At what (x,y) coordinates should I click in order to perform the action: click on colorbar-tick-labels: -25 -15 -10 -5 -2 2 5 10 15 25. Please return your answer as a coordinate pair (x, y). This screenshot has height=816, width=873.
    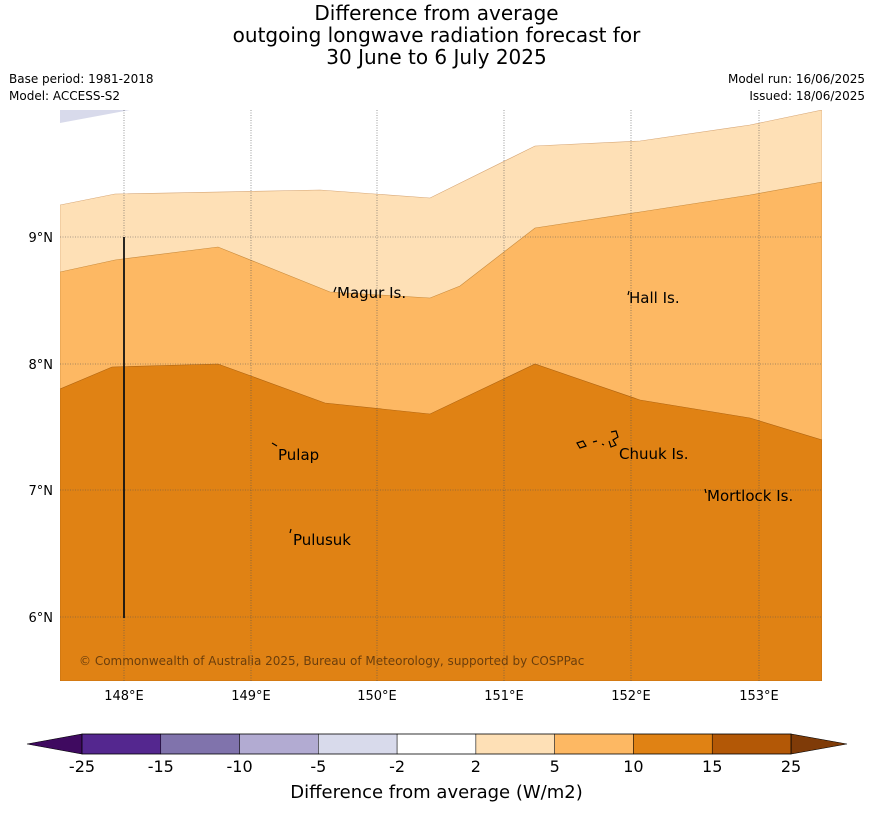
    Looking at the image, I should click on (435, 766).